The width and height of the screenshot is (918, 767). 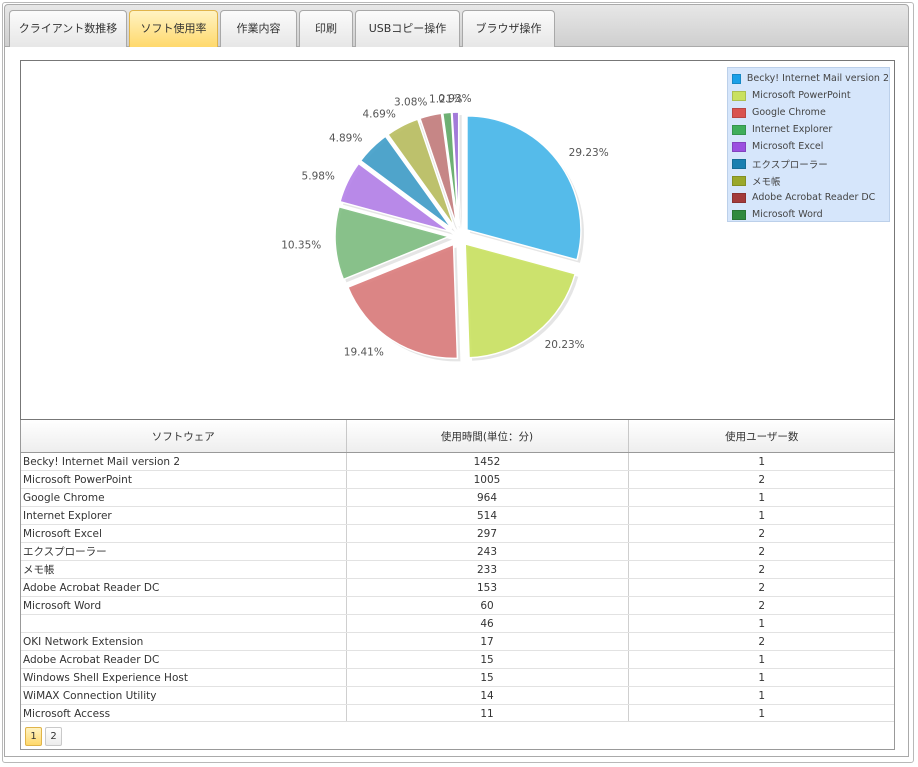 I want to click on pie-slice-label: 29.23%, so click(x=589, y=153).